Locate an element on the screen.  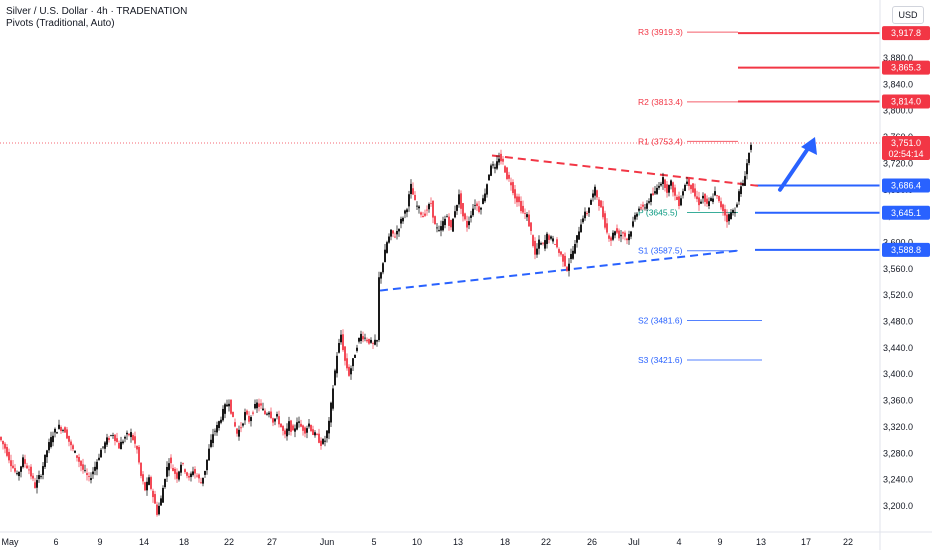
y-tick-label: 3,400.0 is located at coordinates (898, 374).